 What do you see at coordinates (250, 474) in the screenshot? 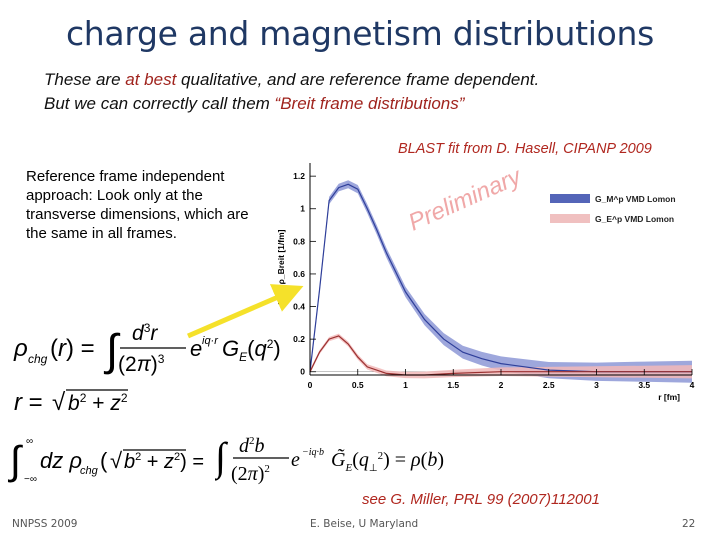
I see `svg-text: (2π)2` at bounding box center [250, 474].